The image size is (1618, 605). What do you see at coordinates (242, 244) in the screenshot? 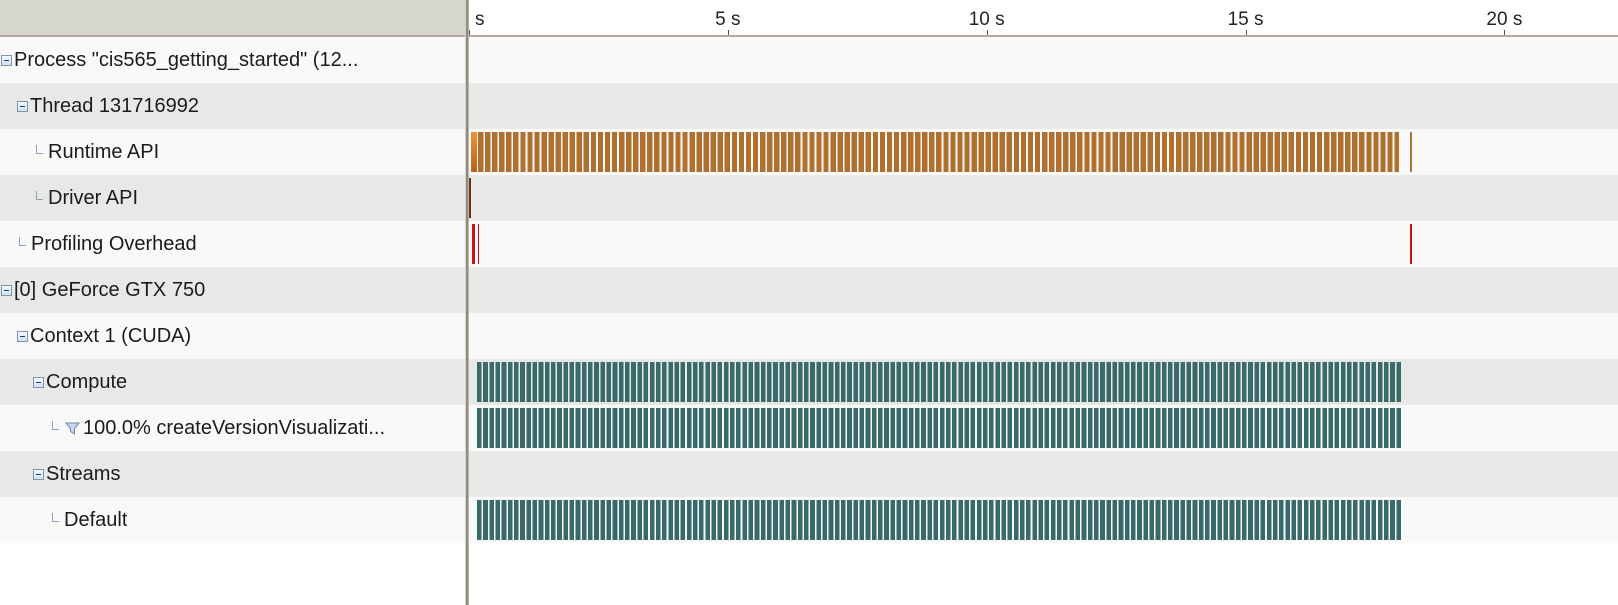
I see `row-label-profiling-overhead: Profiling Overhead` at bounding box center [242, 244].